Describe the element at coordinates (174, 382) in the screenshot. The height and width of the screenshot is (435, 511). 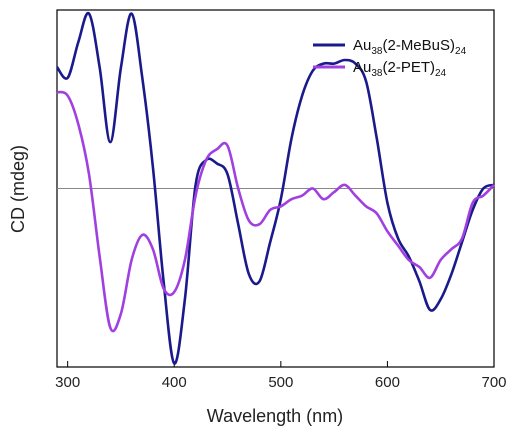
I see `x-tick-label: 400` at that location.